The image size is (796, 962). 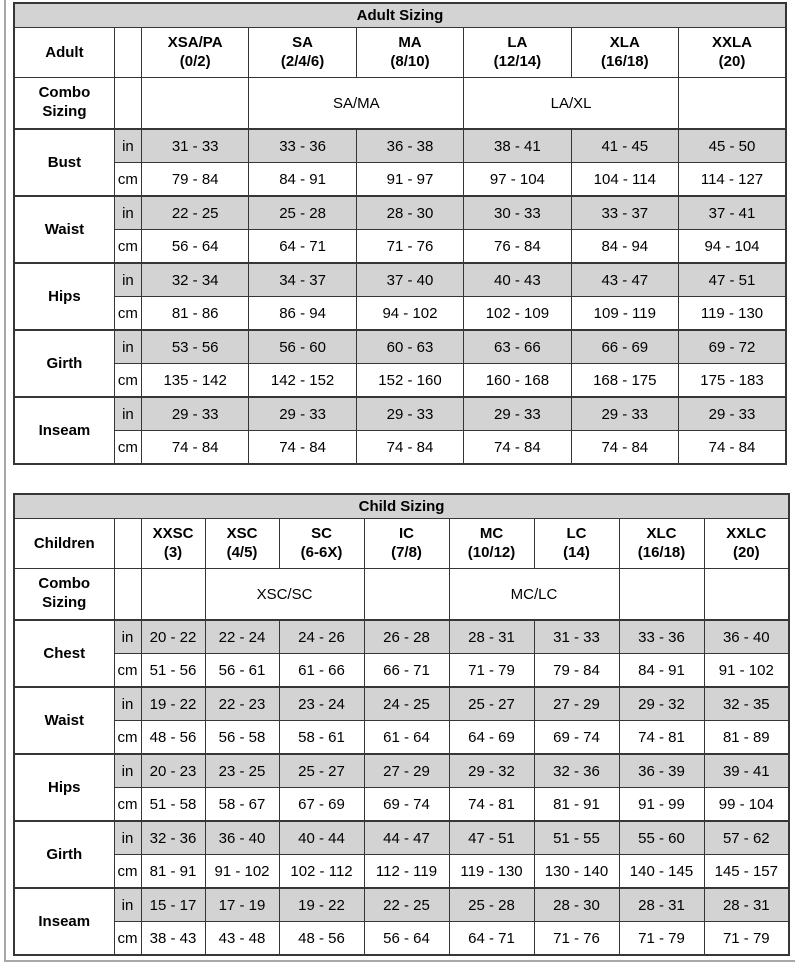 What do you see at coordinates (625, 212) in the screenshot?
I see `value-cell: 33 - 37` at bounding box center [625, 212].